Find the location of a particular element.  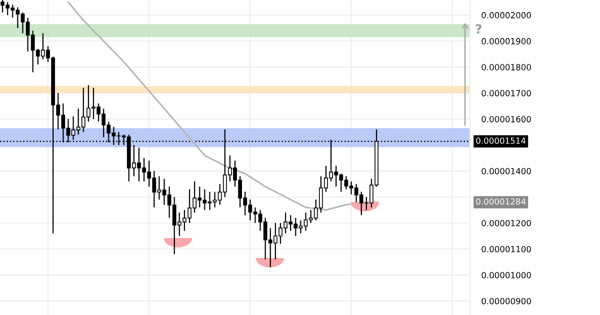

y-tick-label: 0.00001200 is located at coordinates (506, 223).